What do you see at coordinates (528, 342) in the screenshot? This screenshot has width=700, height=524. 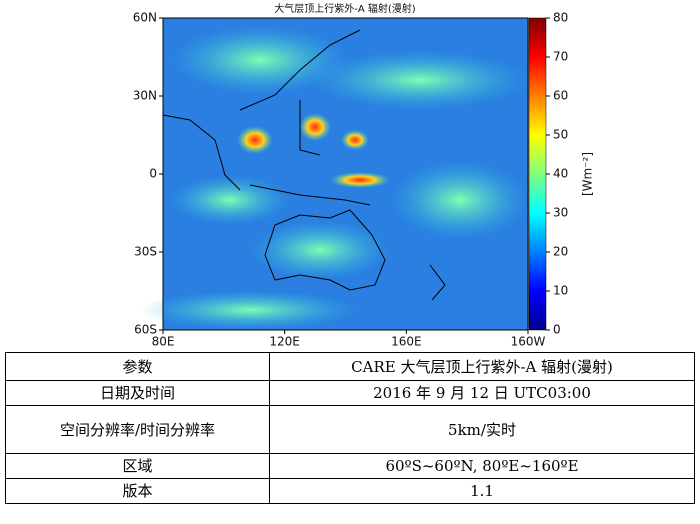 I see `lon-tick-label: 160W` at bounding box center [528, 342].